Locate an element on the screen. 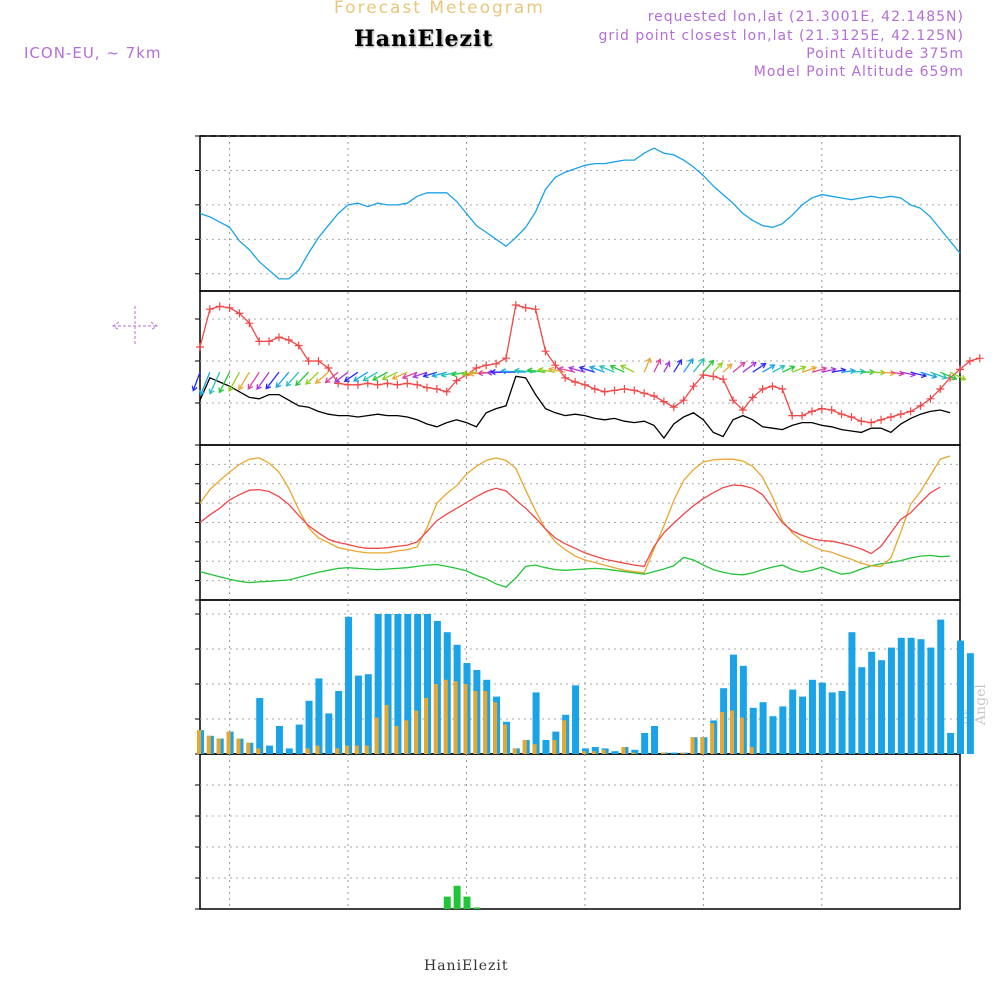 The image size is (1000, 1000). model-altitude: Model Point Altitude 659m is located at coordinates (858, 72).